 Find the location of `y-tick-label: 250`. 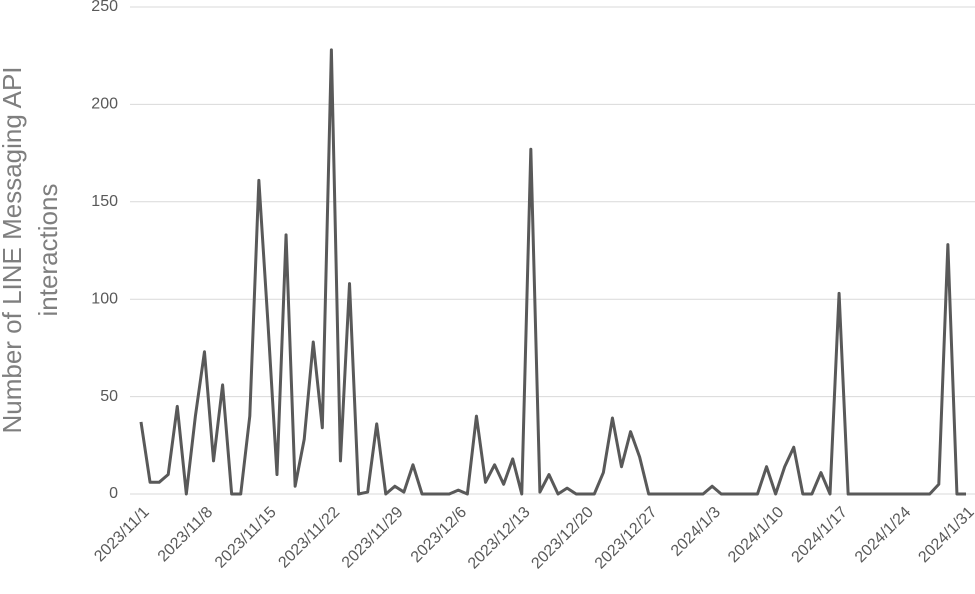

y-tick-label: 250 is located at coordinates (104, 7).